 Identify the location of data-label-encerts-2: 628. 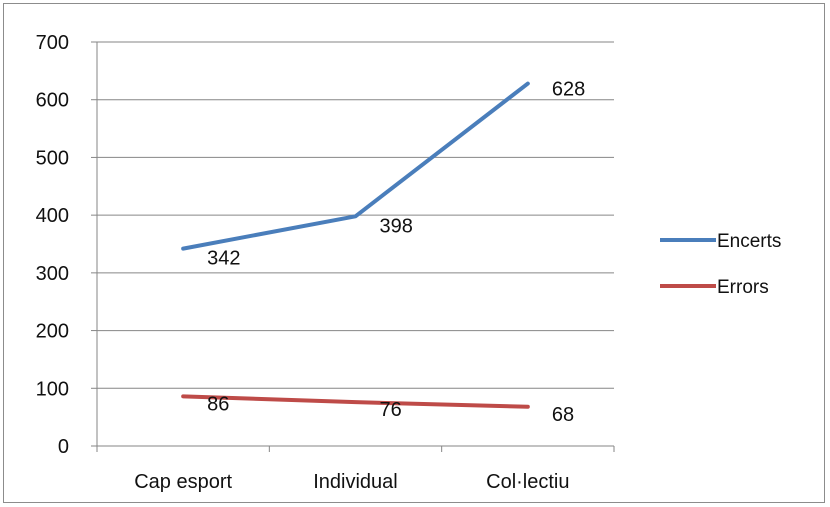
(568, 90).